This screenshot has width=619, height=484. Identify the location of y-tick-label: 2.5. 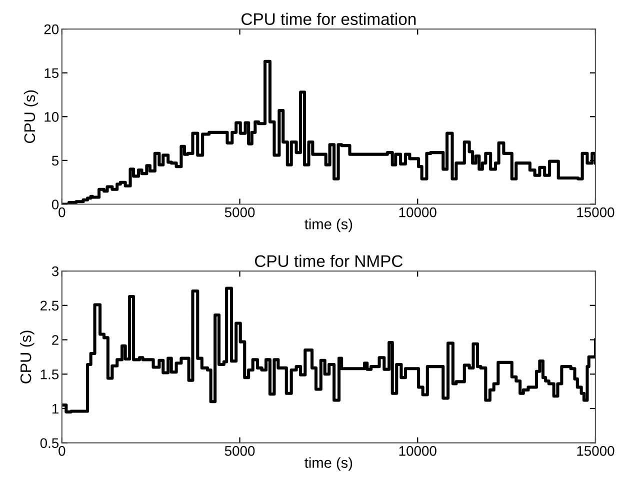
(49, 305).